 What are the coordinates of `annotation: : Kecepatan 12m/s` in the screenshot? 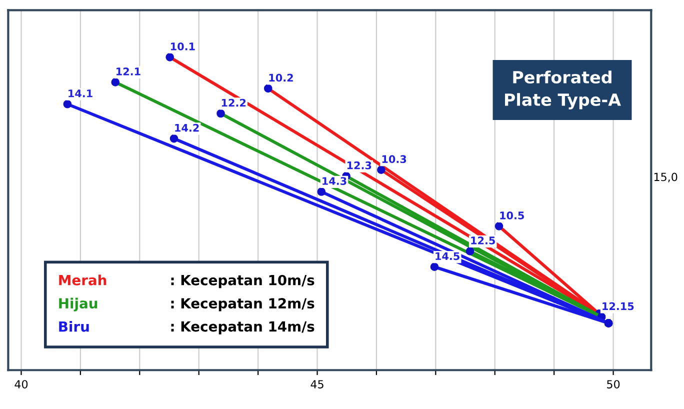 It's located at (242, 305).